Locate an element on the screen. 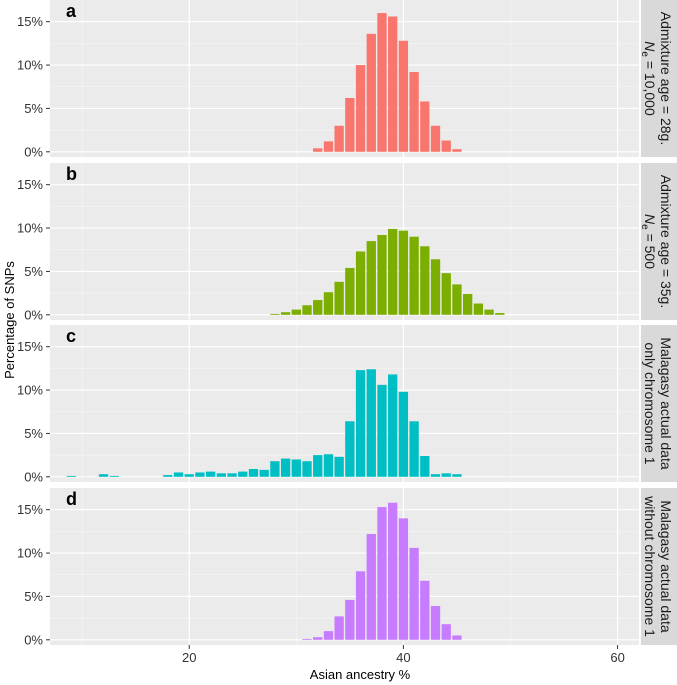 This screenshot has height=685, width=677. facet-strip-label: Malagasy actual datawithout chromosome 1 is located at coordinates (658, 566).